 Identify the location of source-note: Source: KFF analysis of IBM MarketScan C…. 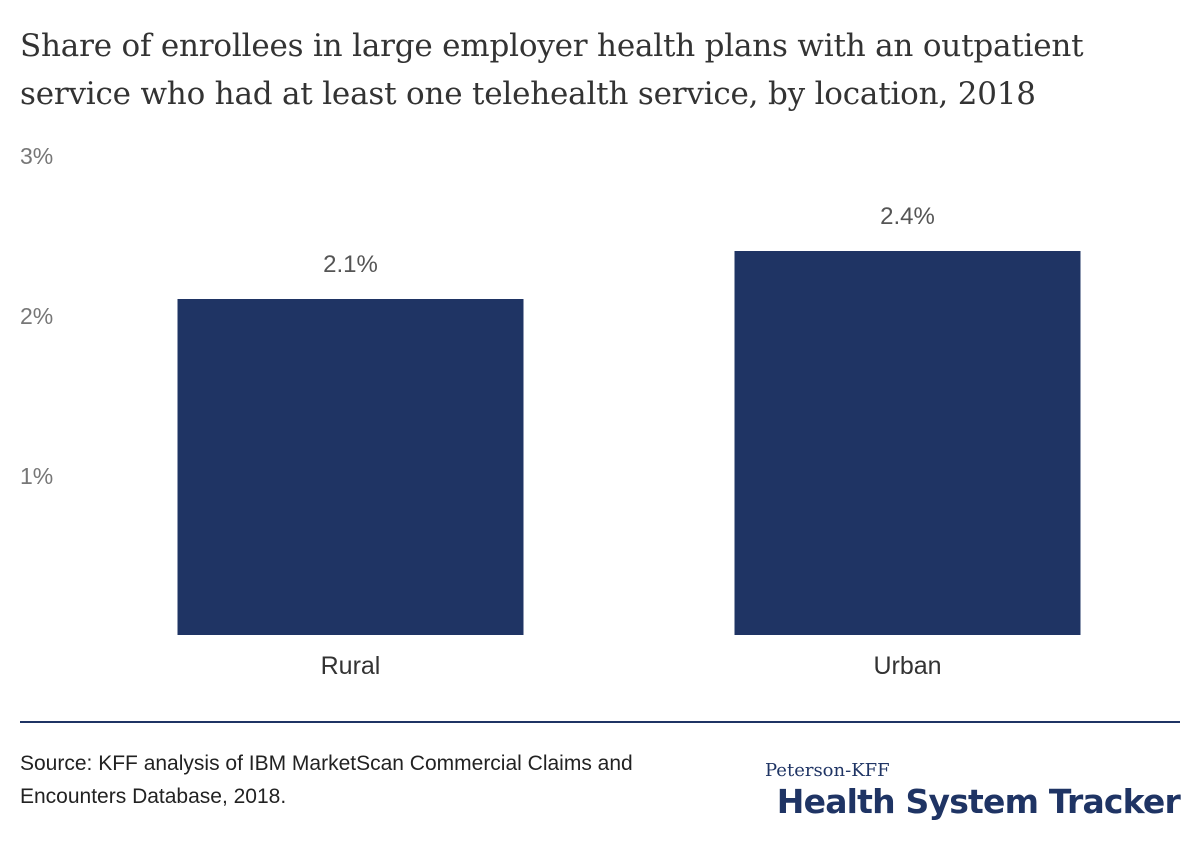
(370, 780).